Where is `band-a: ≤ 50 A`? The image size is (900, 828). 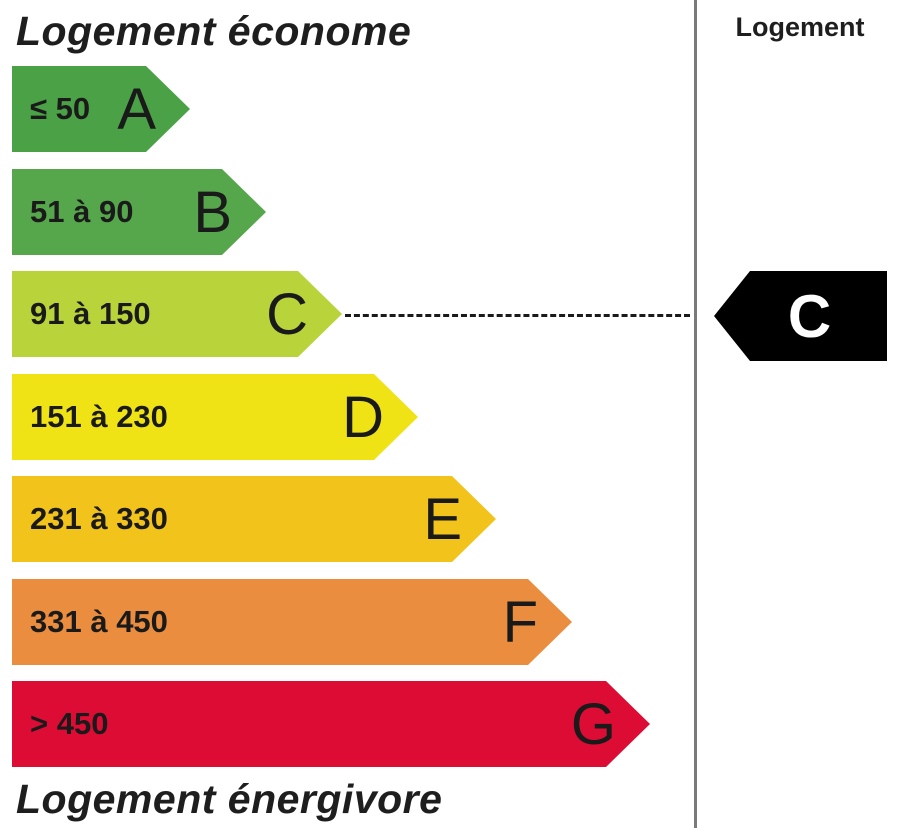
band-a: ≤ 50 A is located at coordinates (101, 109).